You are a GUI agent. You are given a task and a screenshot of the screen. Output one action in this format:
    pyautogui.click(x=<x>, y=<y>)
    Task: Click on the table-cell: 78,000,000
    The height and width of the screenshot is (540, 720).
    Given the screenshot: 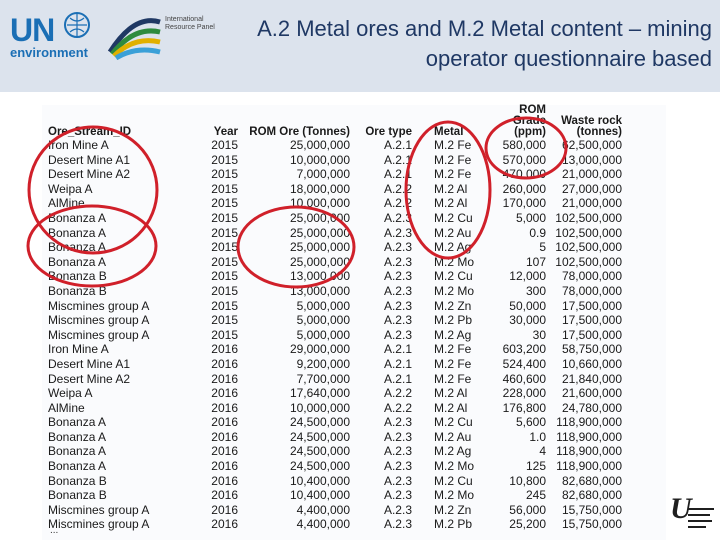 What is the action you would take?
    pyautogui.click(x=591, y=290)
    